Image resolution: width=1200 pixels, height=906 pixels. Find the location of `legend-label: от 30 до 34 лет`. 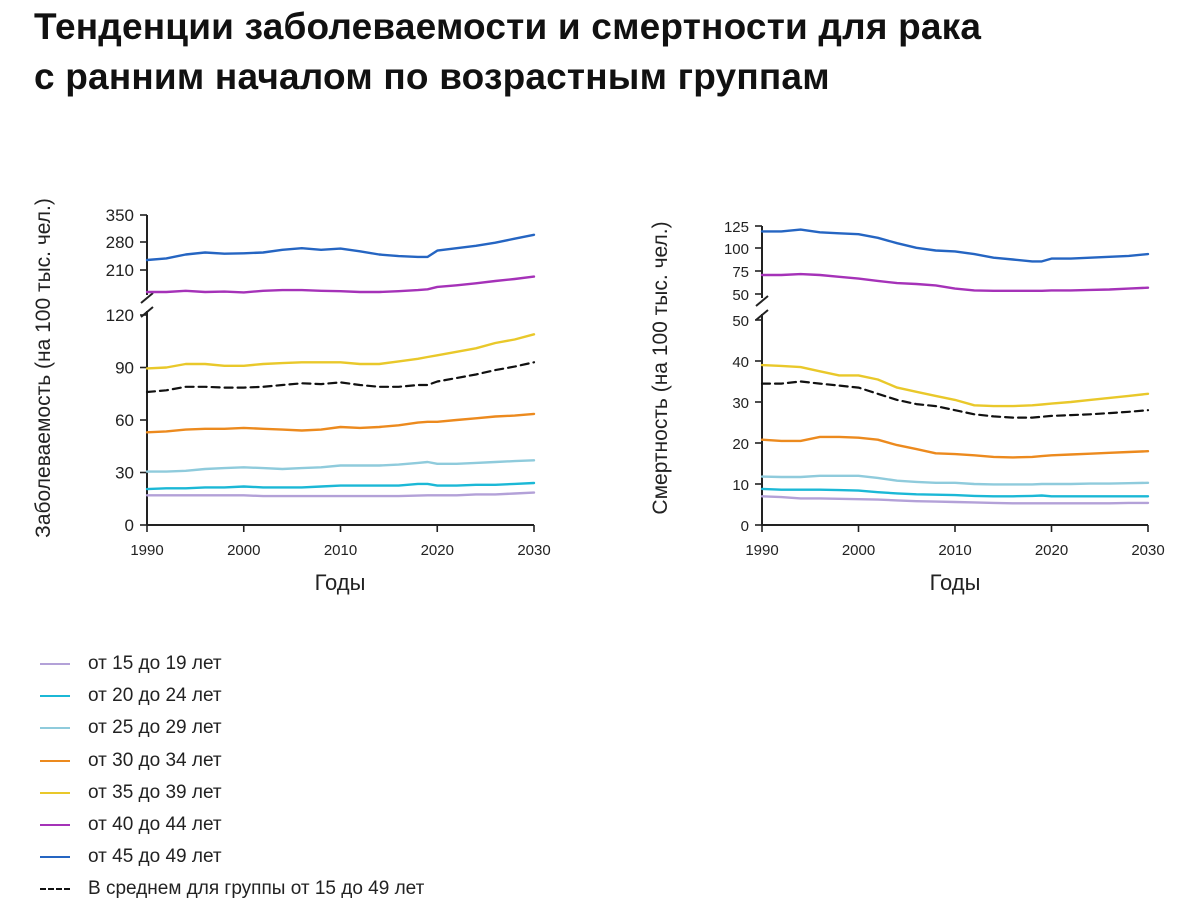

legend-label: от 30 до 34 лет is located at coordinates (155, 760).